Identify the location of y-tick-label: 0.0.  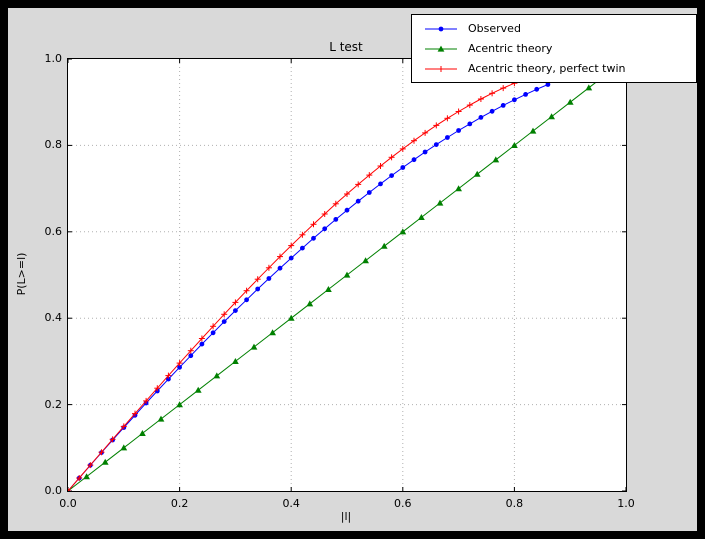
(53, 490).